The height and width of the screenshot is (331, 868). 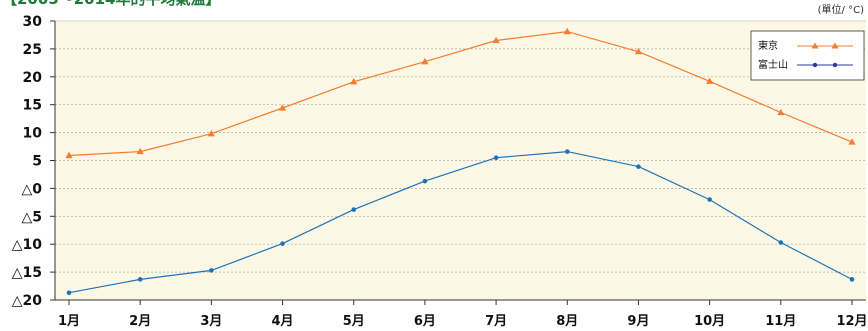 I want to click on y-tick-label: △10, so click(x=27, y=245).